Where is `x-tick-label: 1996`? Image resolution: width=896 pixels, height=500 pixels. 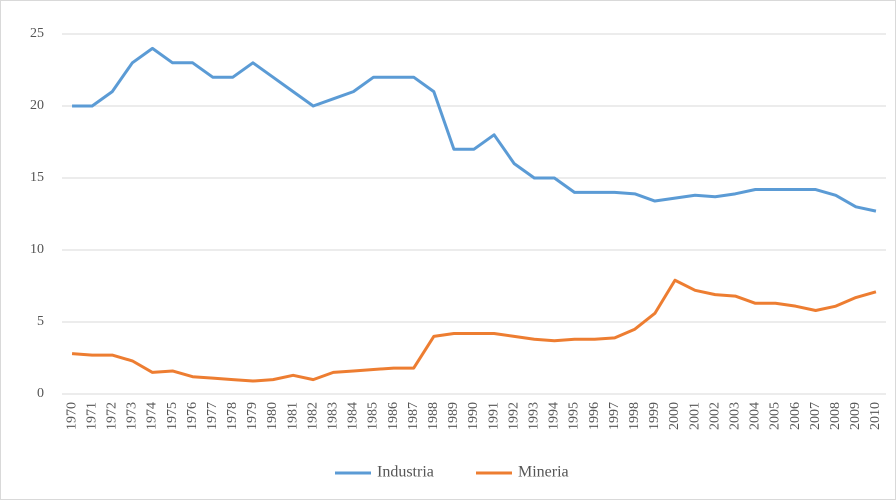 x-tick-label: 1996 is located at coordinates (594, 416).